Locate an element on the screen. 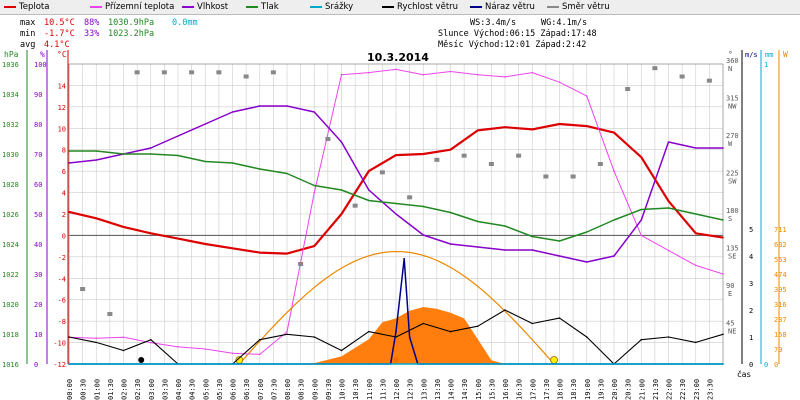 This screenshot has height=400, width=800. tick-time: 16:00 is located at coordinates (506, 389).